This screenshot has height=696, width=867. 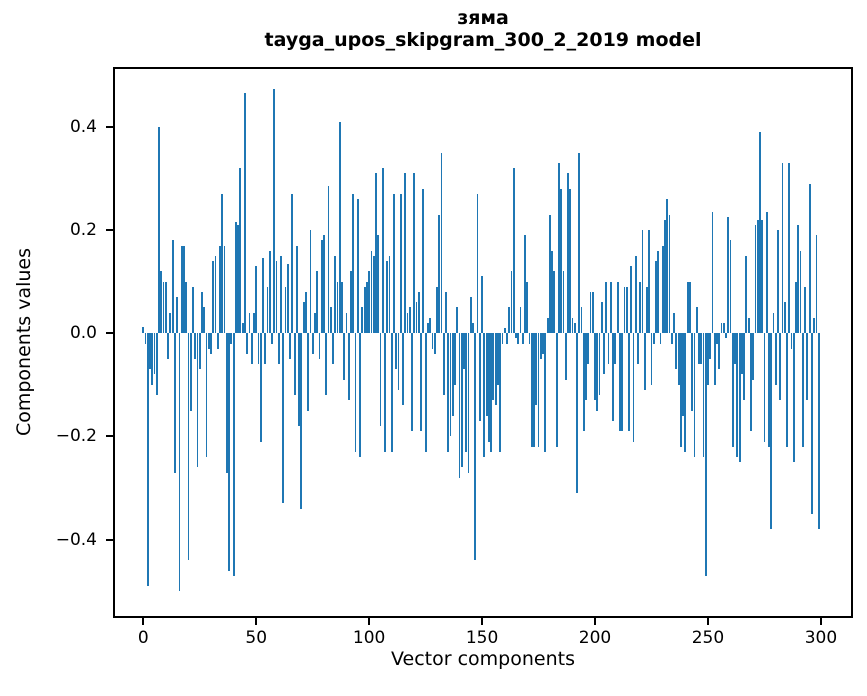 What do you see at coordinates (821, 638) in the screenshot?
I see `x-tick-label: 300` at bounding box center [821, 638].